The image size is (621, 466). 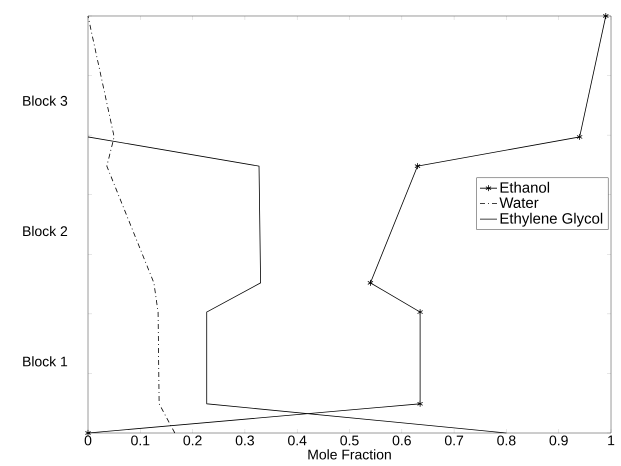 What do you see at coordinates (525, 187) in the screenshot?
I see `legend-label: Ethanol` at bounding box center [525, 187].